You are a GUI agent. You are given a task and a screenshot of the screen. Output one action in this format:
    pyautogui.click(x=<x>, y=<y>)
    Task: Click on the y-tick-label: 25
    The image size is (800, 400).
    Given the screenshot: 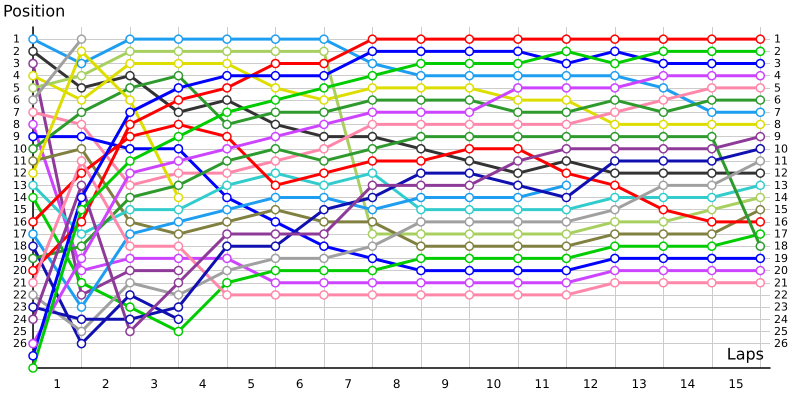 What is the action you would take?
    pyautogui.click(x=20, y=331)
    